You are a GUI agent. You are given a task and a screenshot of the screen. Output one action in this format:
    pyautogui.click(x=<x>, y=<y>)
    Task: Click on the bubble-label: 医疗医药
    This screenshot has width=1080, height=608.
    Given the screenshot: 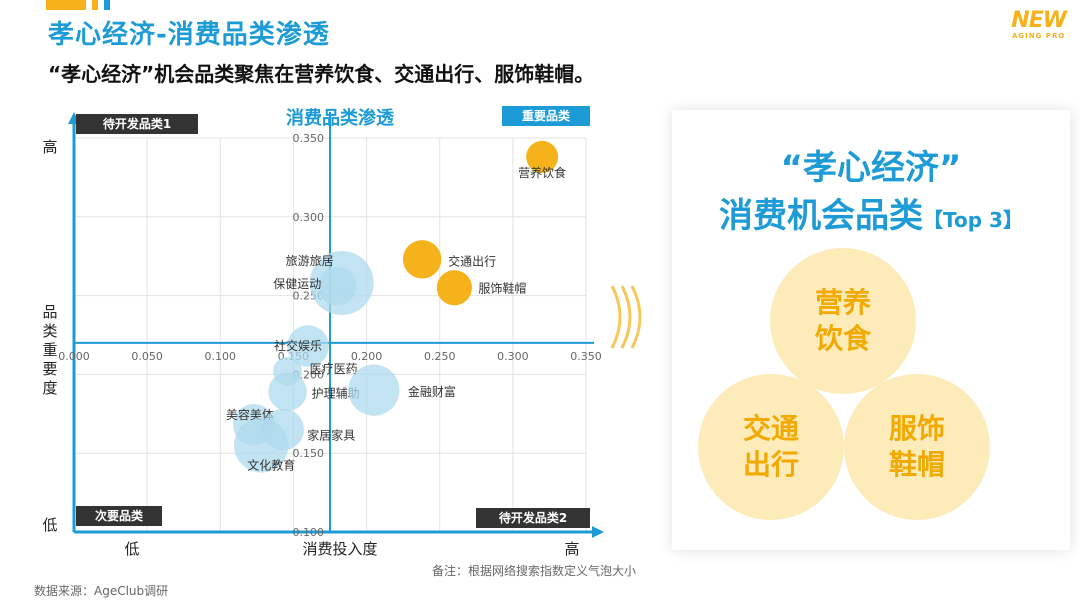 What is the action you would take?
    pyautogui.click(x=334, y=369)
    